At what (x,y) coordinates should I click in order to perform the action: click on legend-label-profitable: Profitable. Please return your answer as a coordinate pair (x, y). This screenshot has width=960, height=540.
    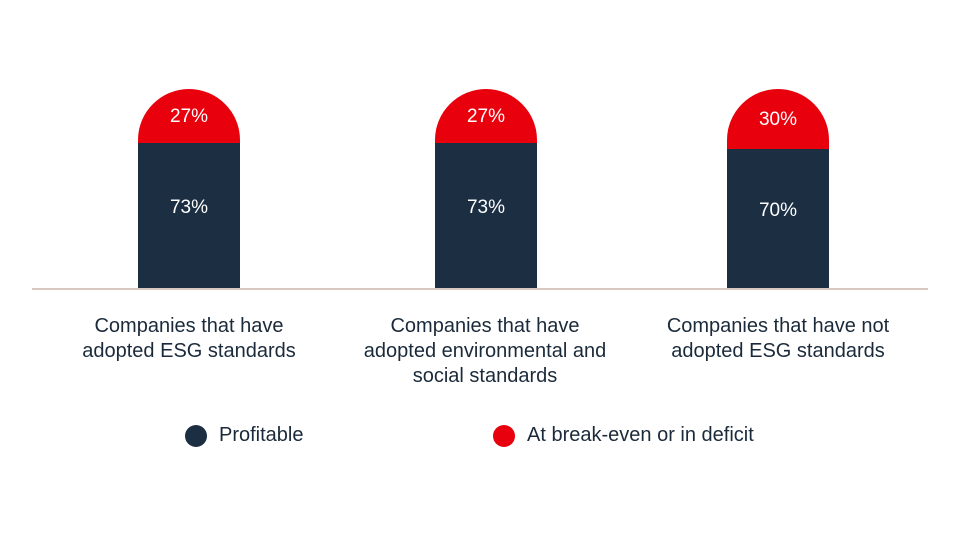
    Looking at the image, I should click on (261, 435).